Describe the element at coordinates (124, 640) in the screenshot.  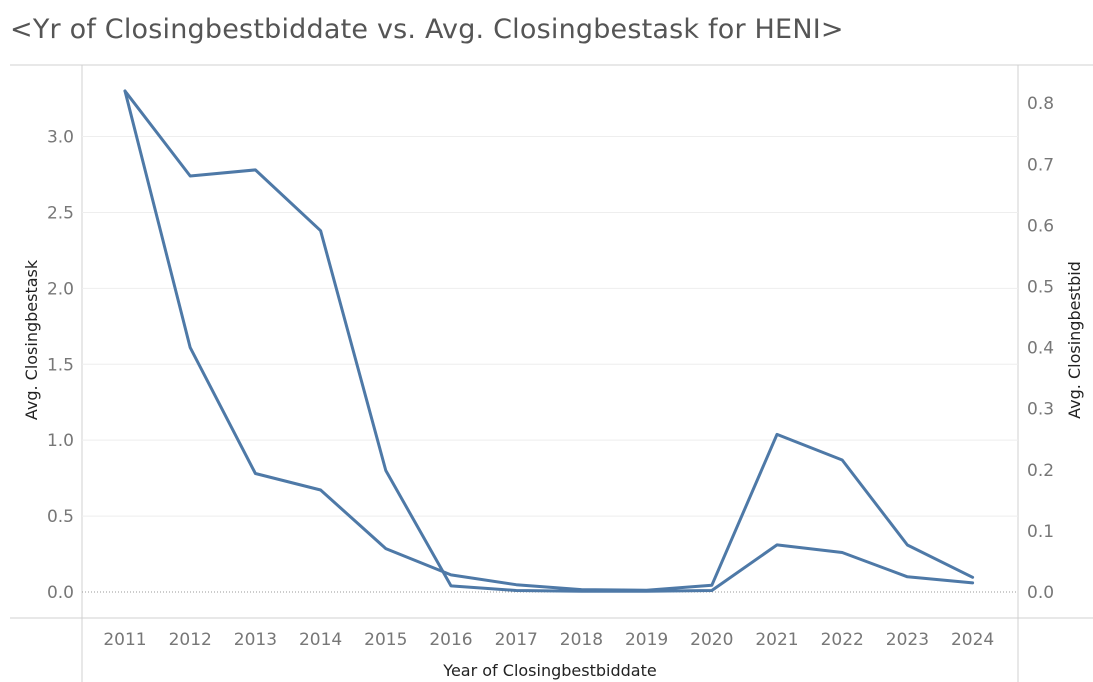
I see `x-tick-label: 2011` at that location.